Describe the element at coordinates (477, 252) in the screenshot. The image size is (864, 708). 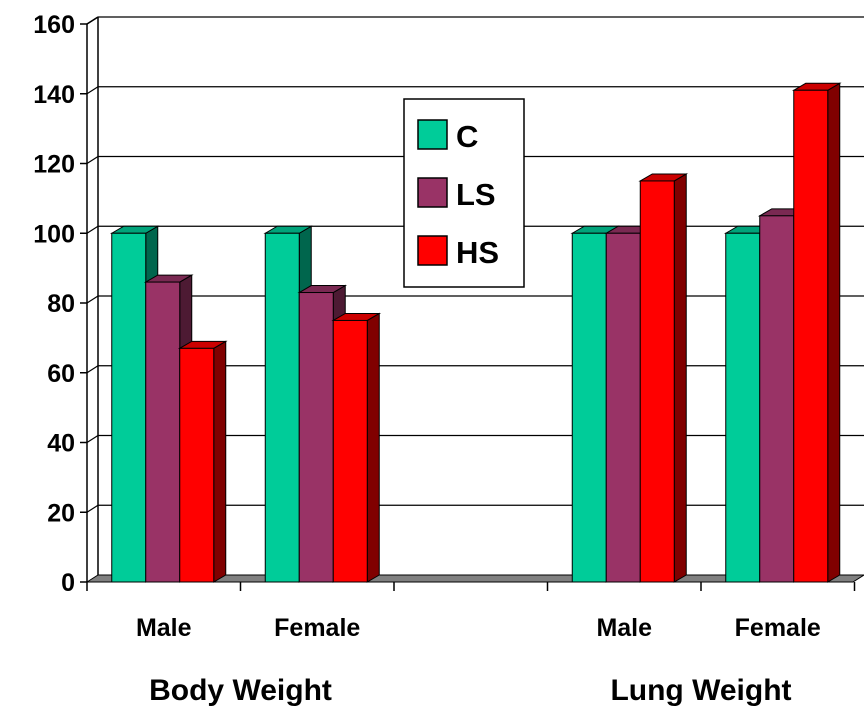
I see `legend-label-hs: HS` at that location.